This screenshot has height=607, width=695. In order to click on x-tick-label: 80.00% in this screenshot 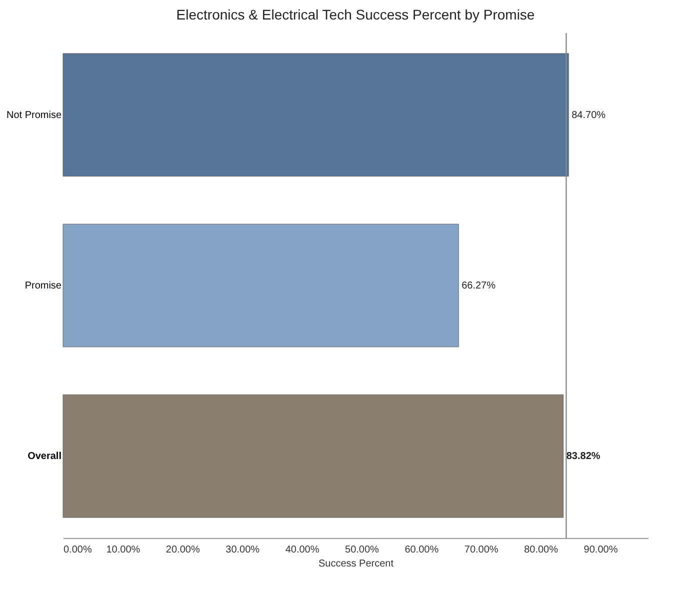, I will do `click(541, 550)`.